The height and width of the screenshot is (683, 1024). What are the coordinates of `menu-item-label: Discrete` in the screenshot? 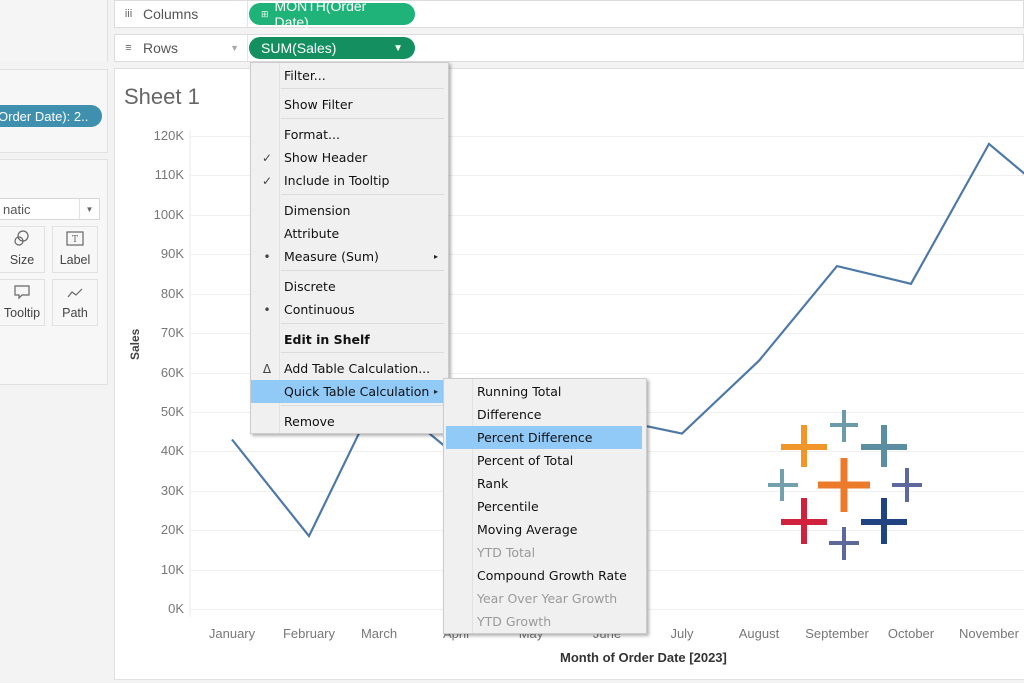 It's located at (310, 286).